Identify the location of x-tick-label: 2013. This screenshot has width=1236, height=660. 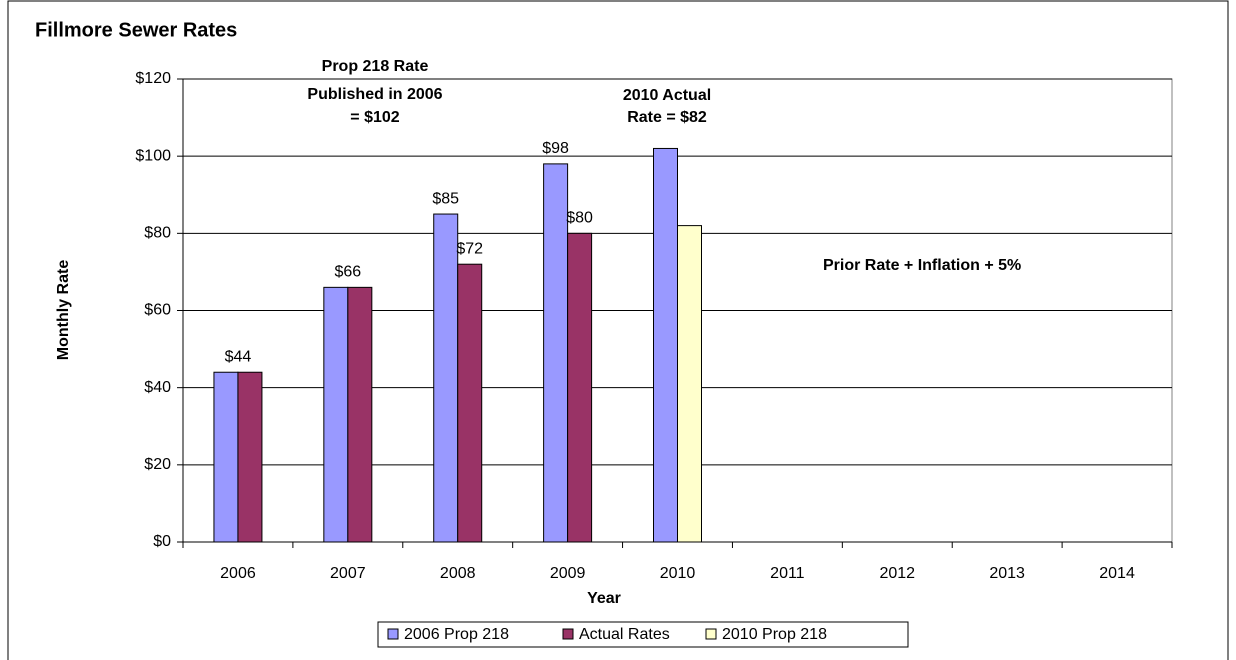
(1007, 573).